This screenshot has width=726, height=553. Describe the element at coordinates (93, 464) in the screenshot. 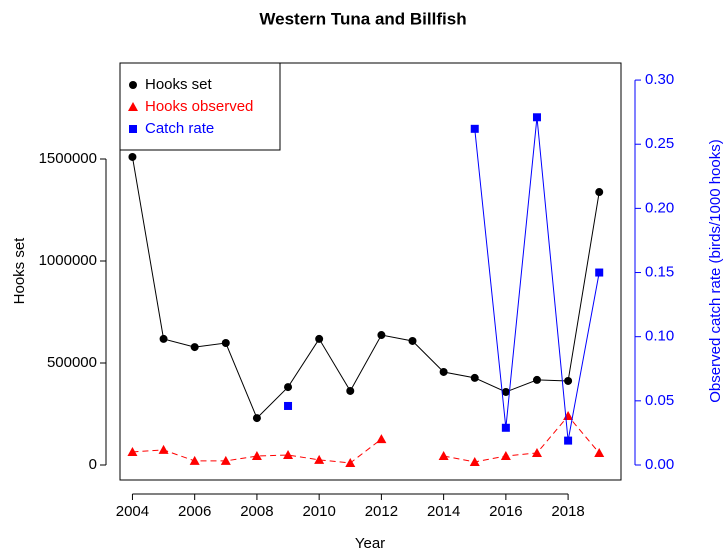

I see `y-tick-label: 0` at that location.